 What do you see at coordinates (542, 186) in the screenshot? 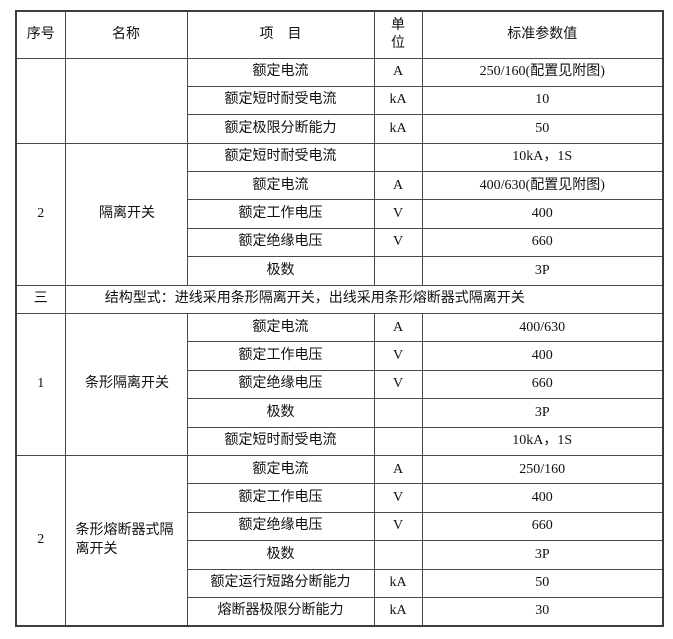
I see `value-cell: 400/630(配置见附图)` at bounding box center [542, 186].